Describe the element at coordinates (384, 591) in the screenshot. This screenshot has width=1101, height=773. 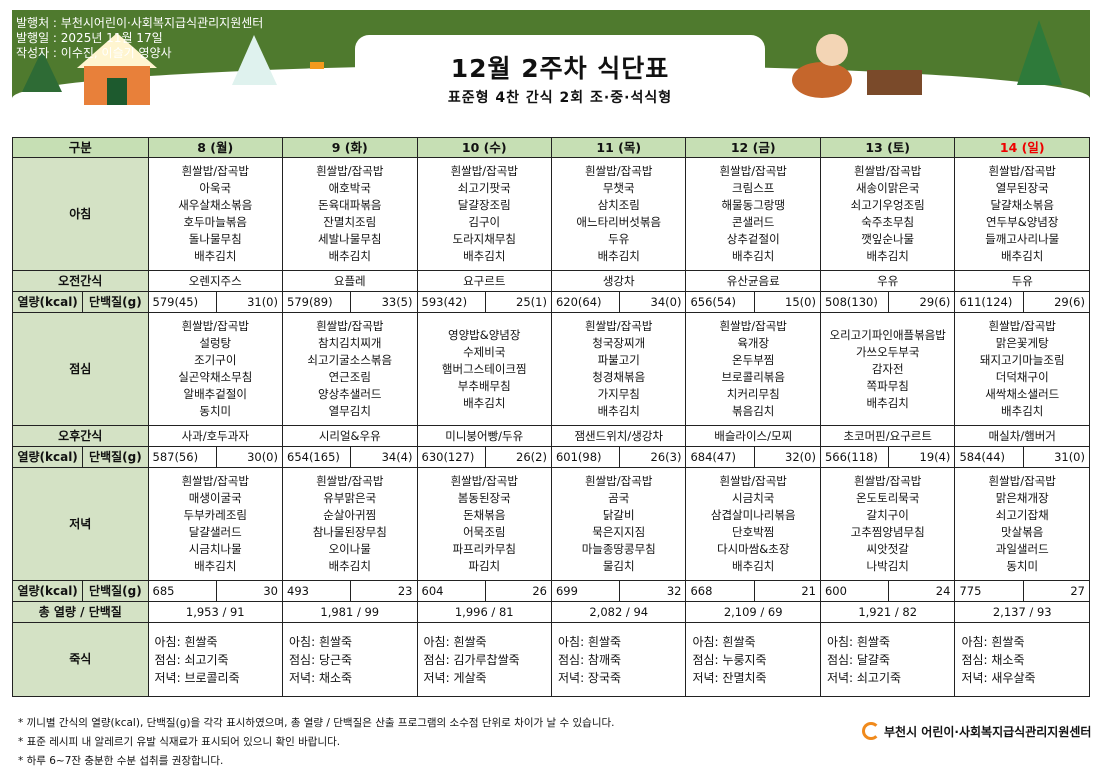
I see `protein-value: 23` at that location.